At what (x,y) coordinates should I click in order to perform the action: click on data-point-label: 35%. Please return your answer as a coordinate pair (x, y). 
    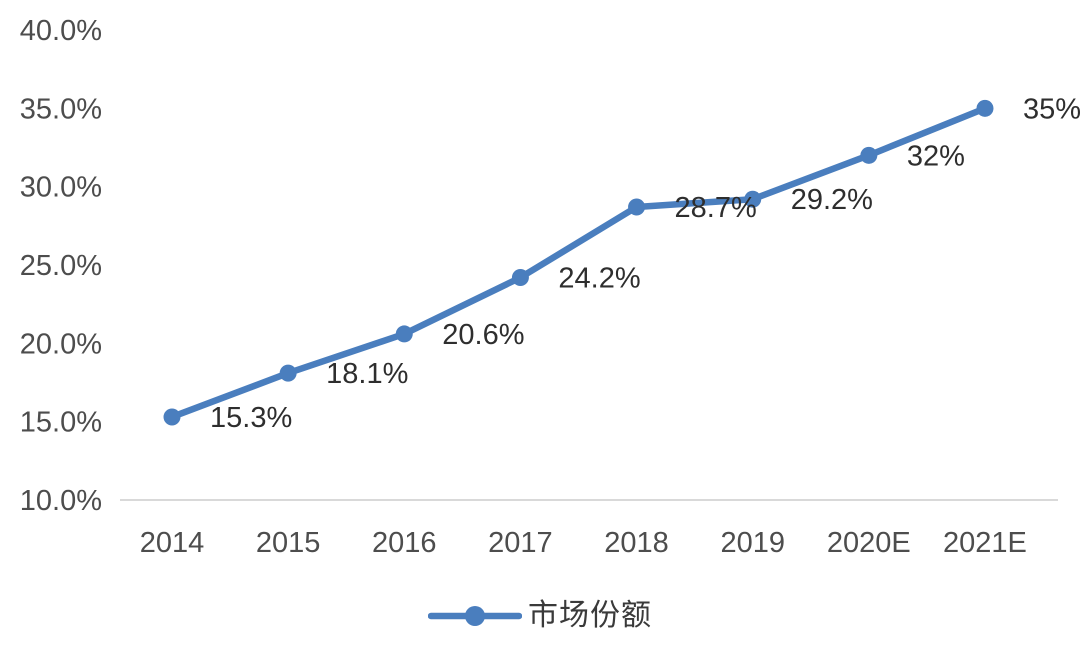
    Looking at the image, I should click on (1051, 109).